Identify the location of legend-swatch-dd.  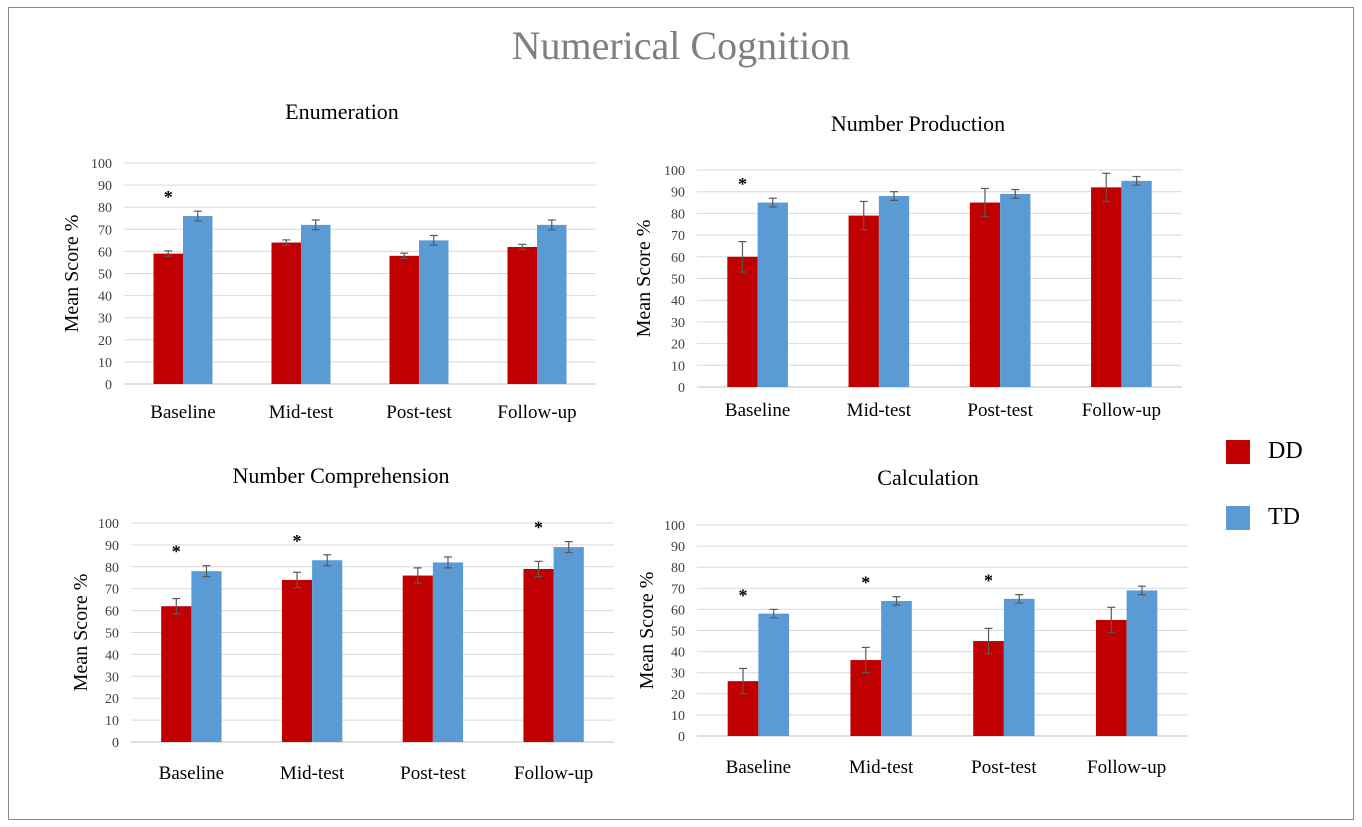
(1238, 452).